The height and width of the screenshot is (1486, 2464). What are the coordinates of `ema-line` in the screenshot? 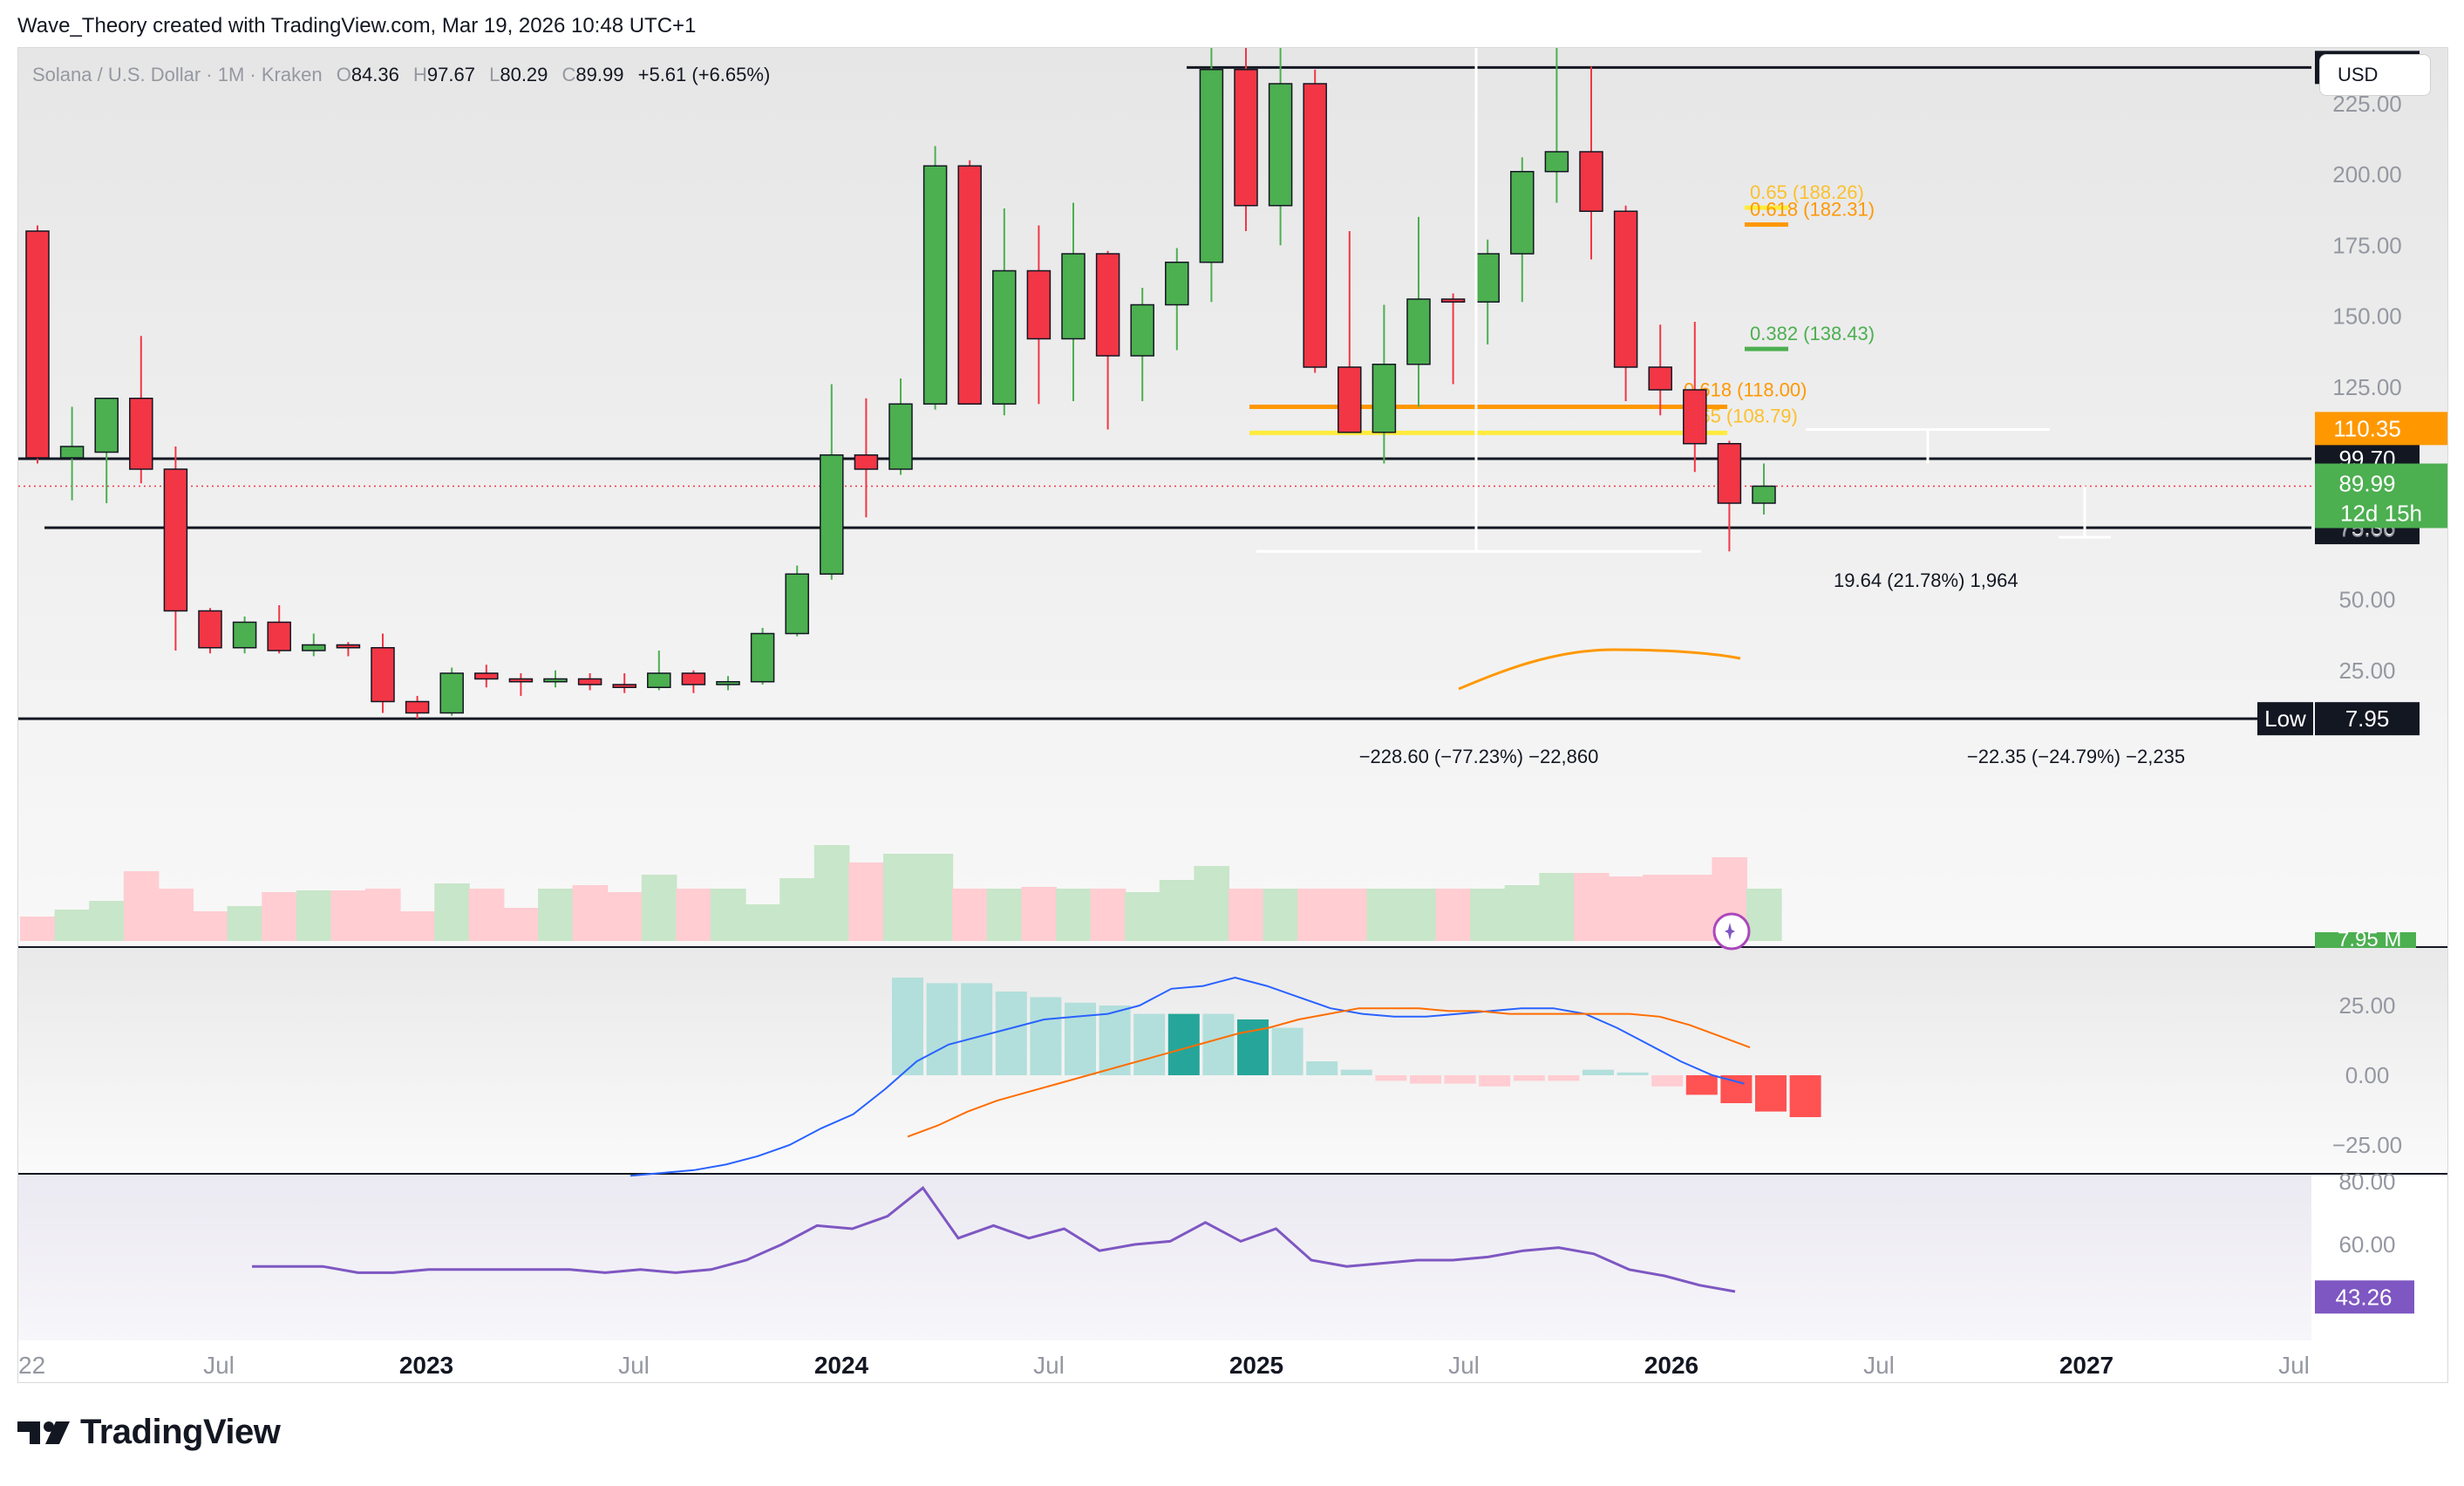 It's located at (1599, 669).